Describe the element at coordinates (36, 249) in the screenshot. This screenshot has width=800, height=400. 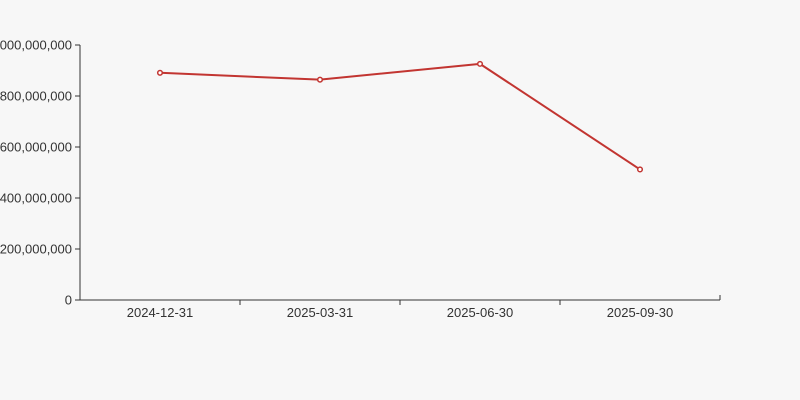
I see `y-axis-label: 200,000,000` at that location.